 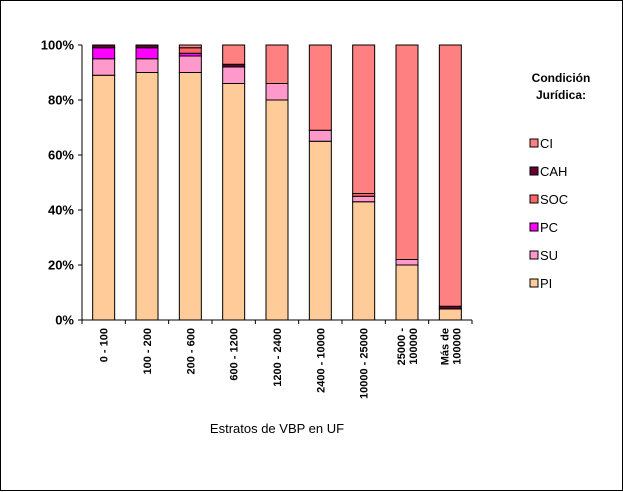 I want to click on legend-label: CI, so click(x=546, y=143).